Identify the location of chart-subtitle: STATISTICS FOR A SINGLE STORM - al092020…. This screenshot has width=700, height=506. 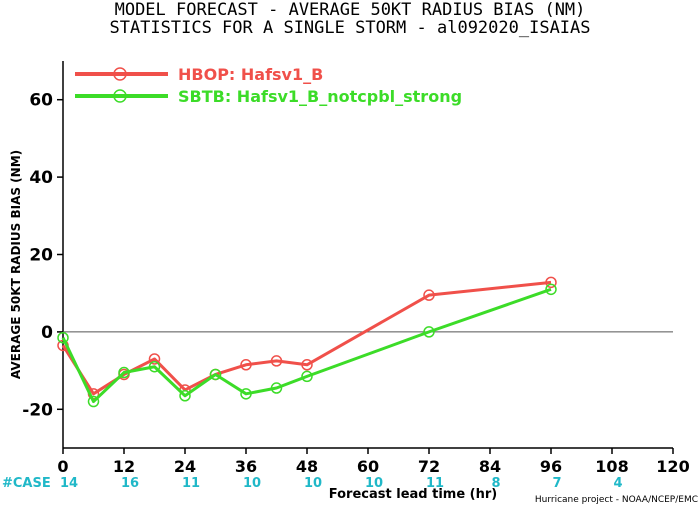
(350, 28).